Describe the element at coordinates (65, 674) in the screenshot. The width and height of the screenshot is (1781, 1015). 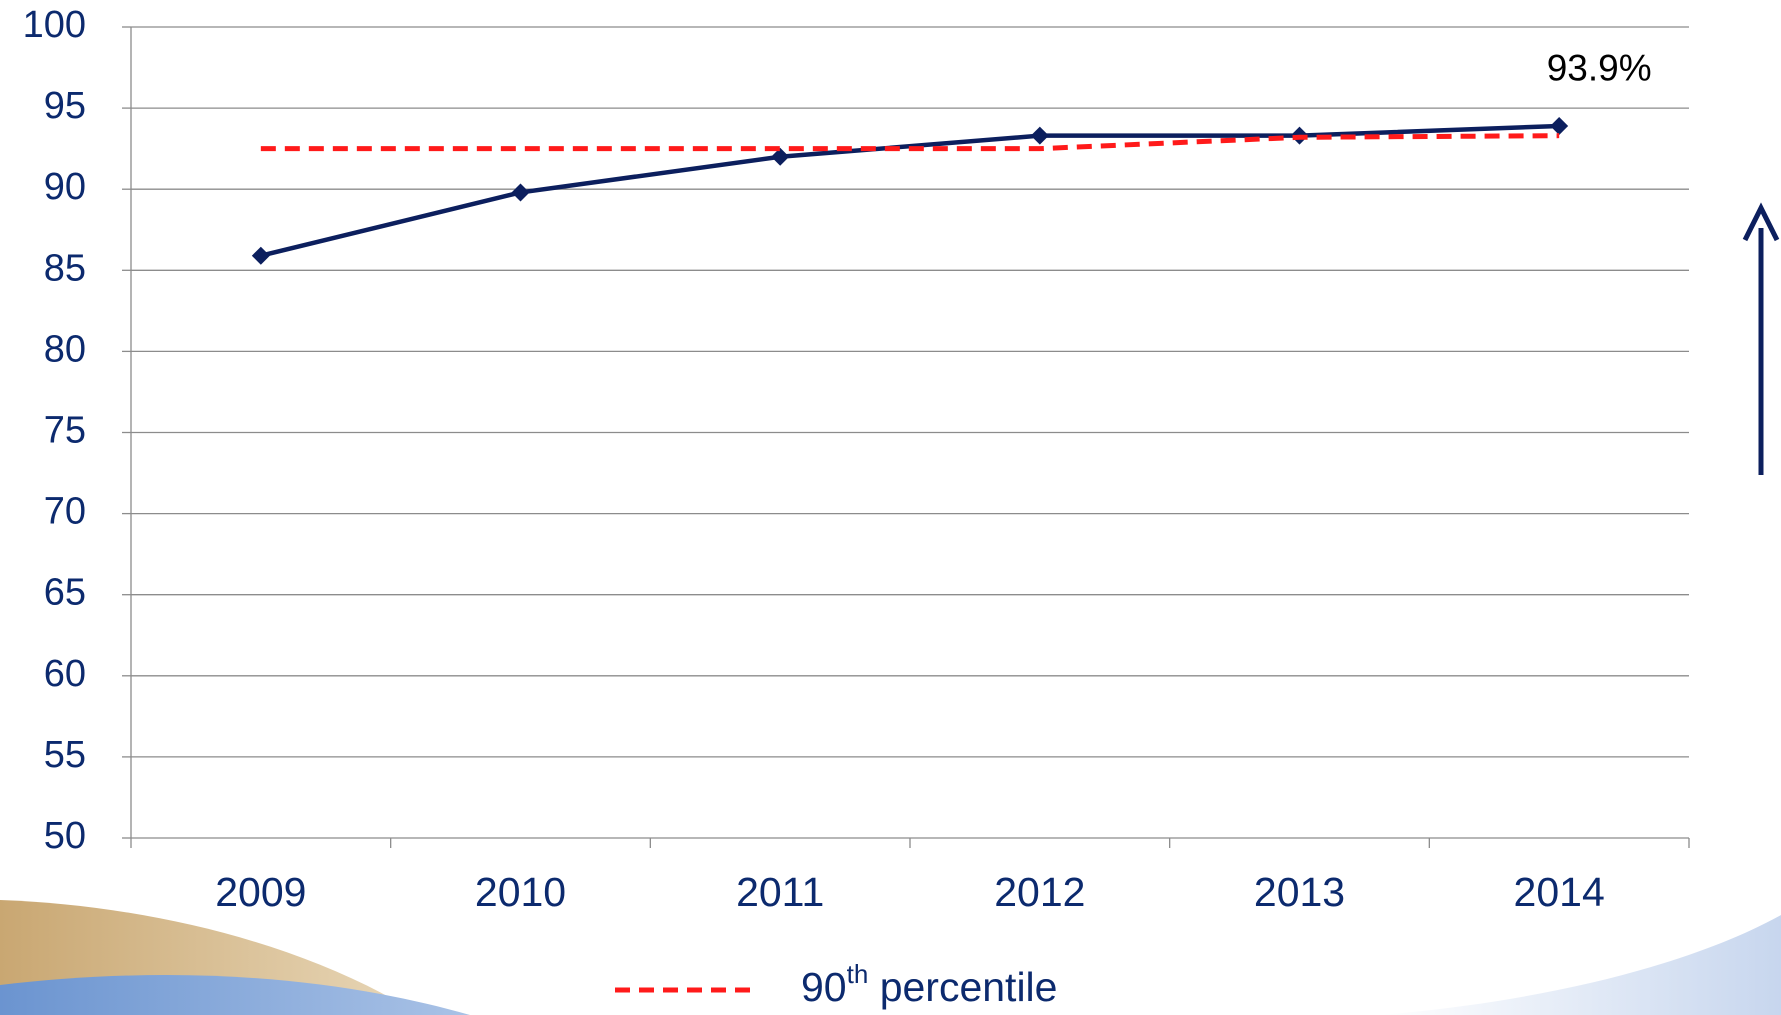
I see `y-tick-label: 60` at that location.